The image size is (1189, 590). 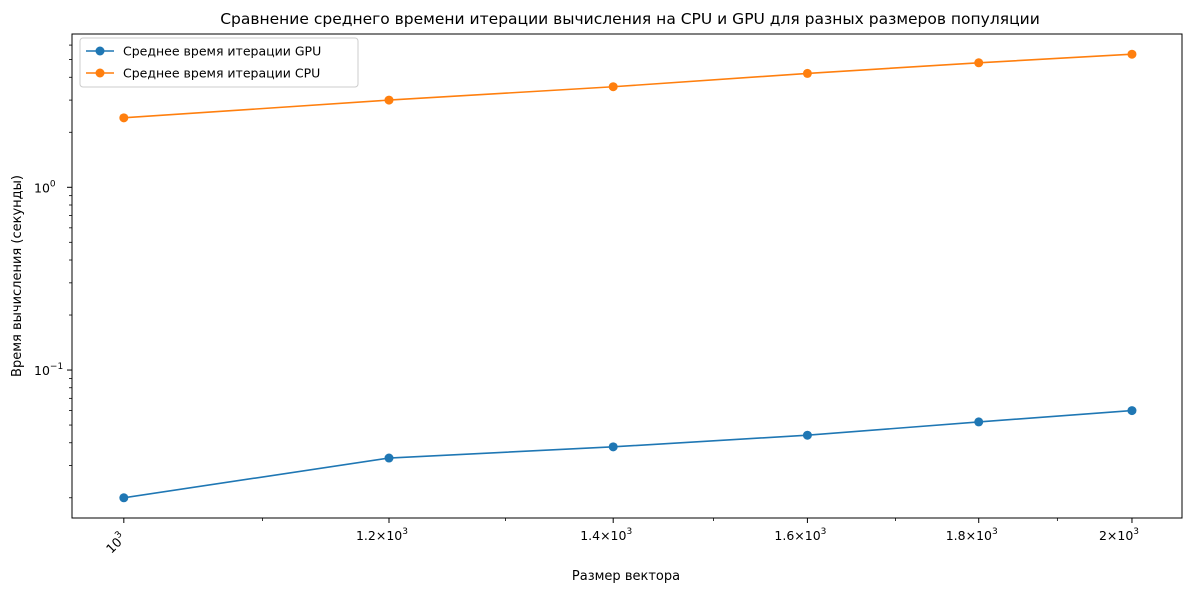 I want to click on x-tick-label: 2×103, so click(x=1119, y=535).